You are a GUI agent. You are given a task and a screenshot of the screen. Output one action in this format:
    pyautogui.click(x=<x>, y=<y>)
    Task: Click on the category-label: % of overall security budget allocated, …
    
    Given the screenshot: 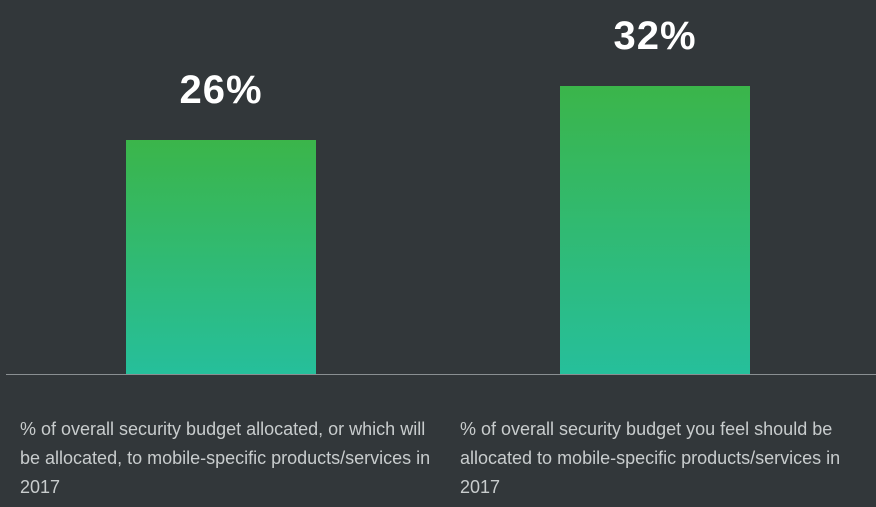 What is the action you would take?
    pyautogui.click(x=225, y=458)
    